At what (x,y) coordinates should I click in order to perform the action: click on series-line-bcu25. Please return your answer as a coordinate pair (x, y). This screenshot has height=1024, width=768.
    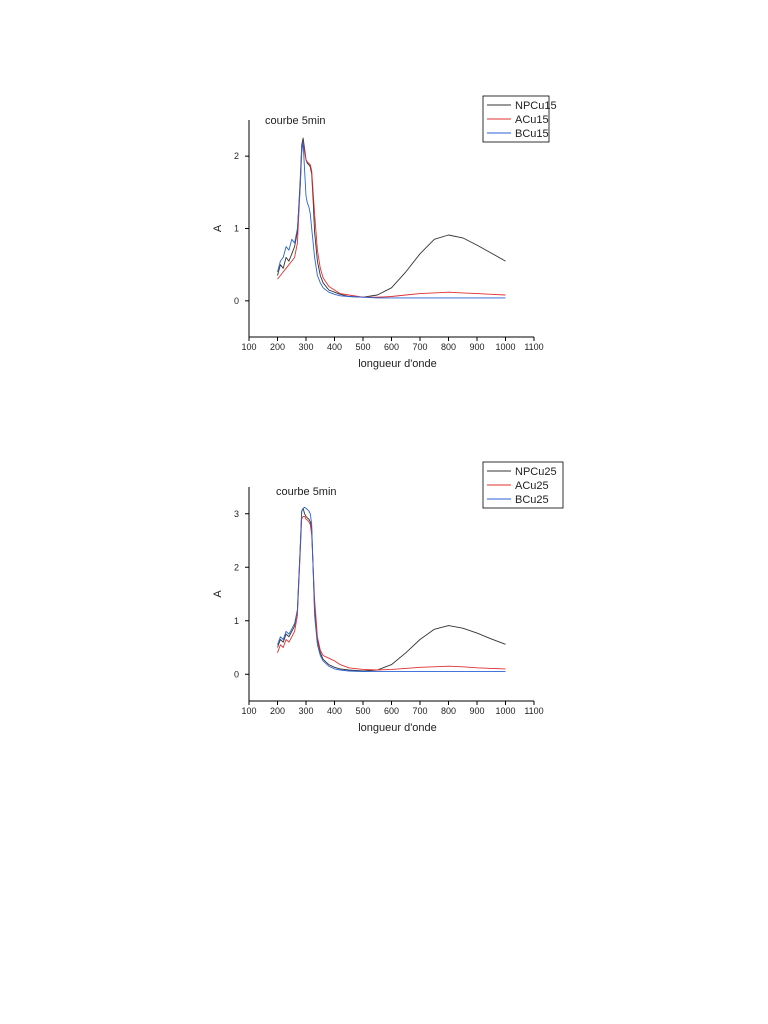
    Looking at the image, I should click on (391, 589).